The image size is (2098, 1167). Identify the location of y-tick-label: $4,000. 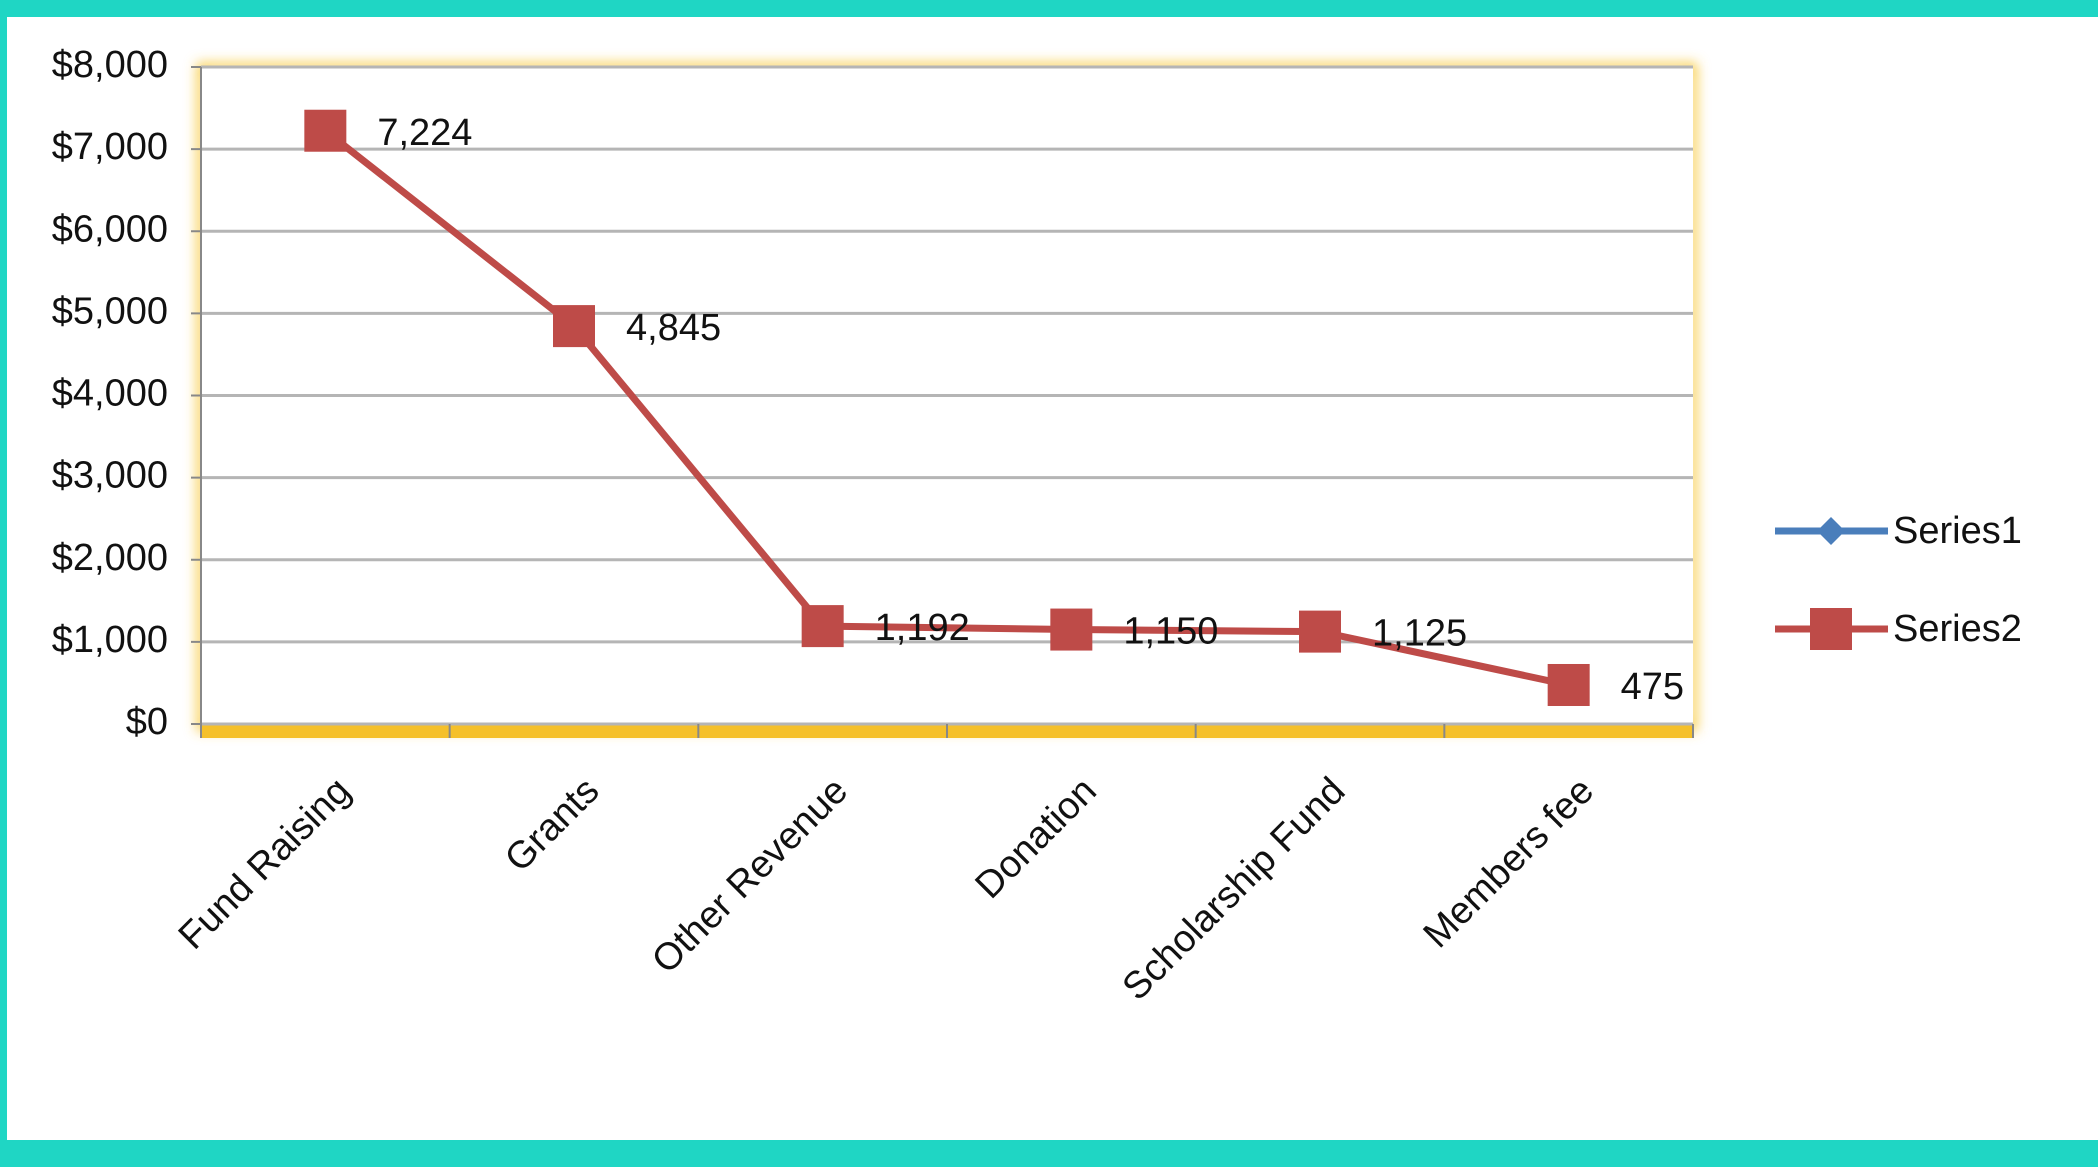
(110, 394).